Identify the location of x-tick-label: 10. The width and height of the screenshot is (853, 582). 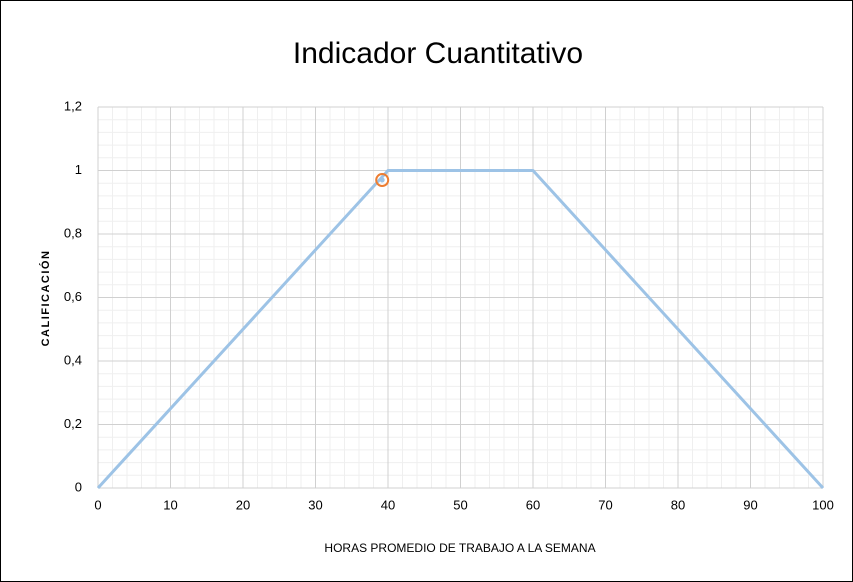
(170, 504).